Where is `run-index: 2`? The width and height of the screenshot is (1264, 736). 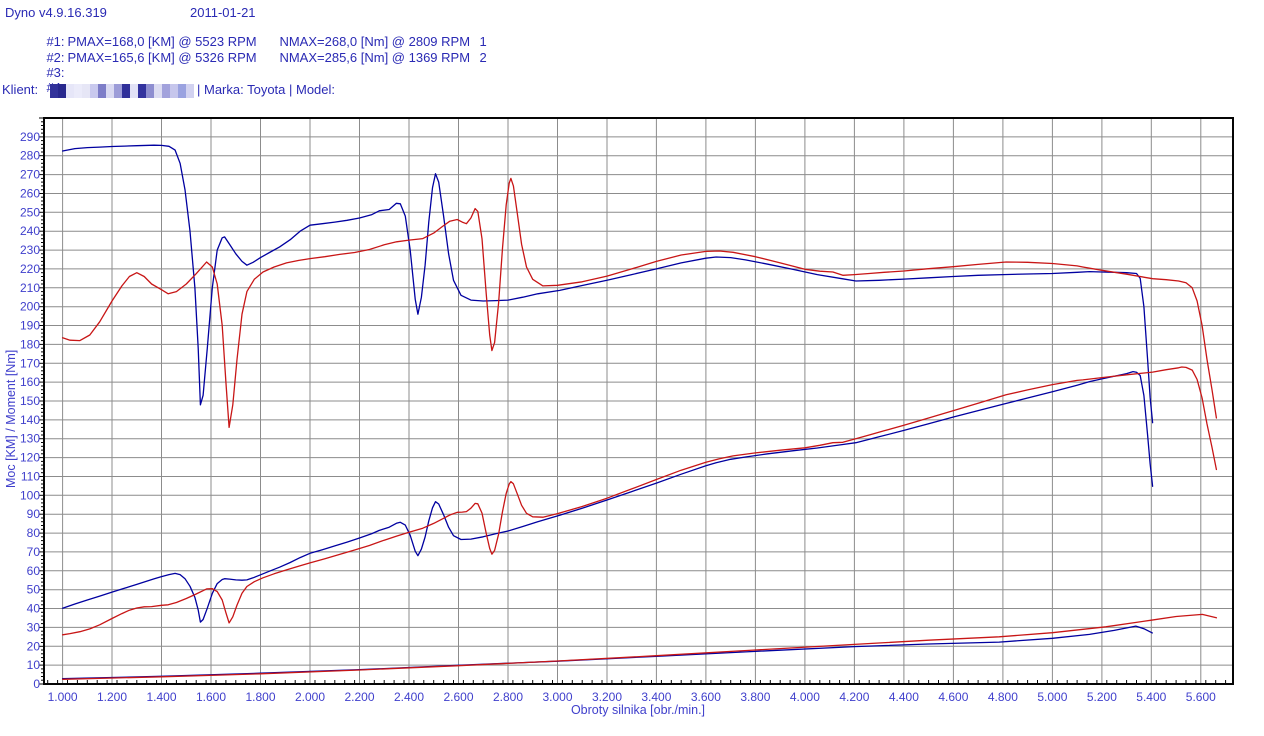 run-index: 2 is located at coordinates (483, 57).